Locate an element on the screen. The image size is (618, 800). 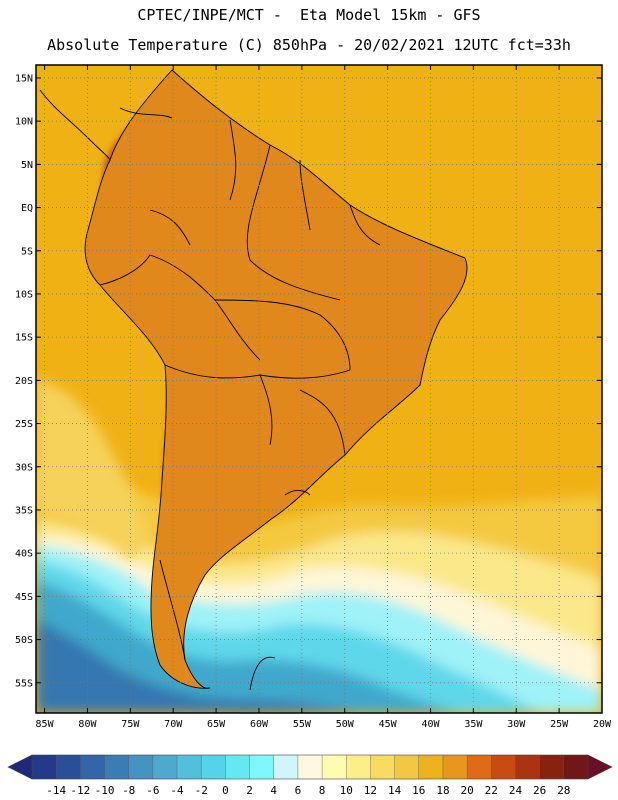
lon-tick-label: 20W is located at coordinates (602, 724).